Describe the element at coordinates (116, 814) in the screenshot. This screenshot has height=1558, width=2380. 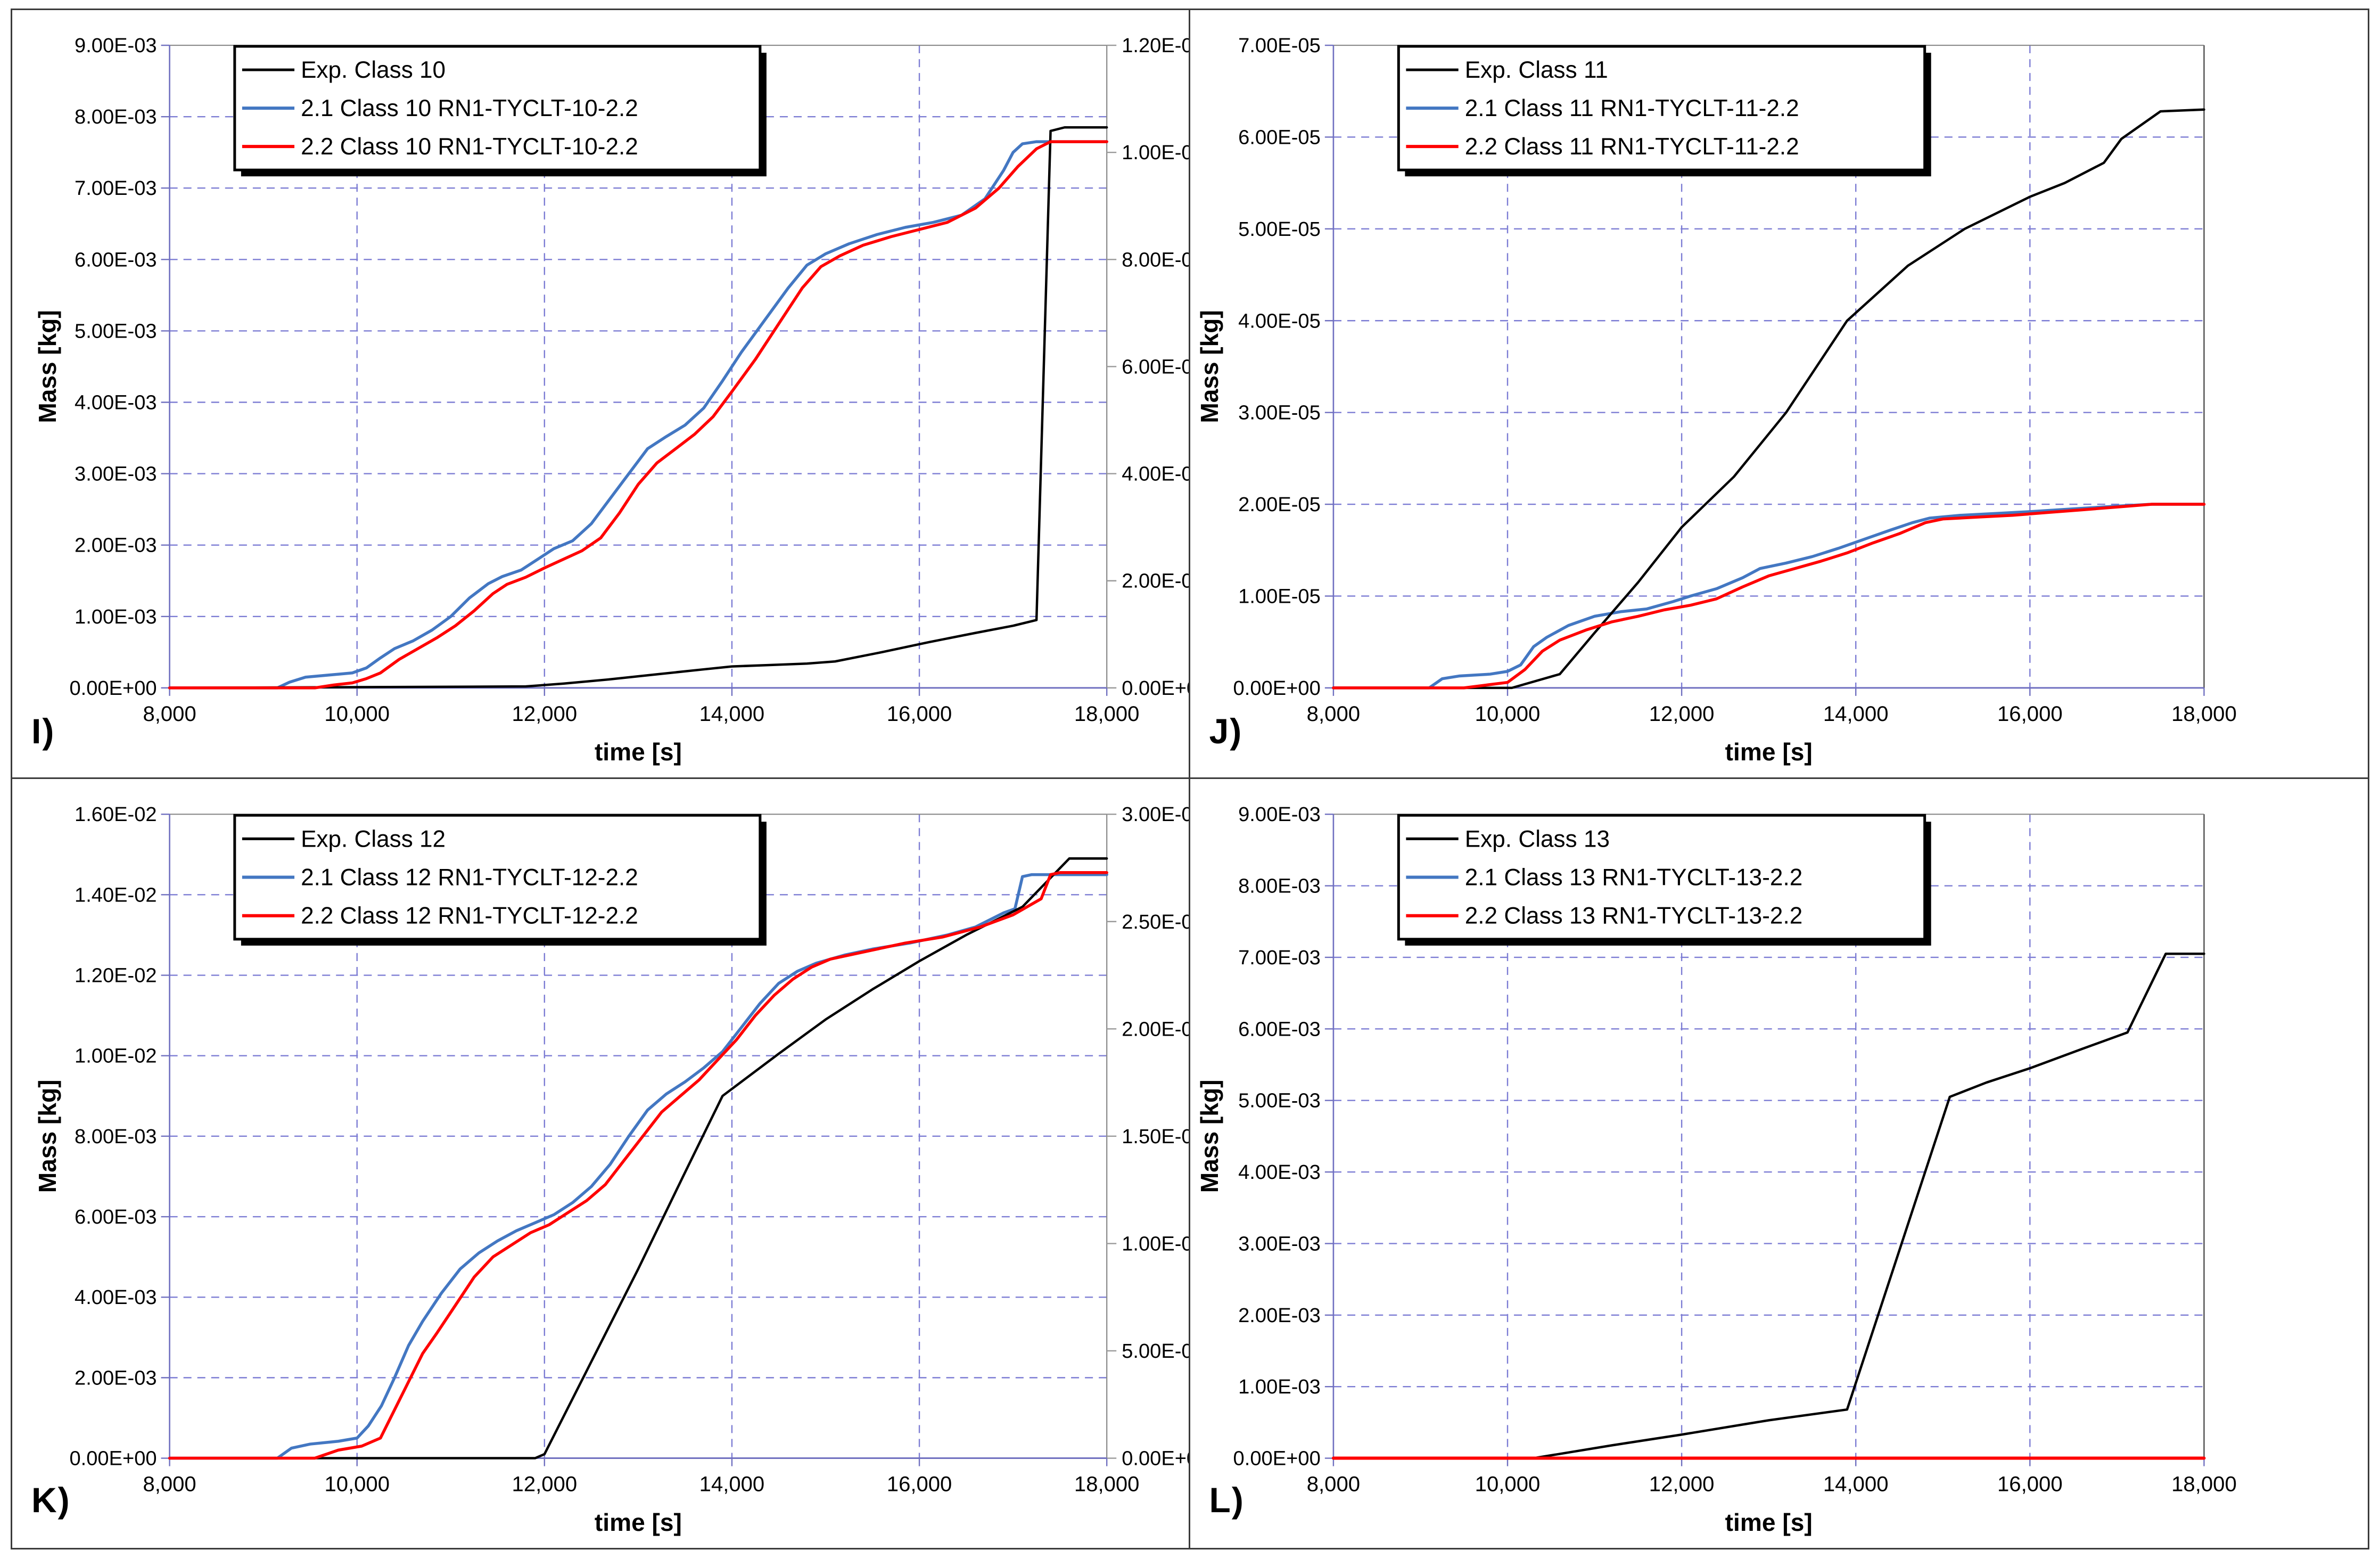
I see `y-tick-label: 1.60E-02` at that location.